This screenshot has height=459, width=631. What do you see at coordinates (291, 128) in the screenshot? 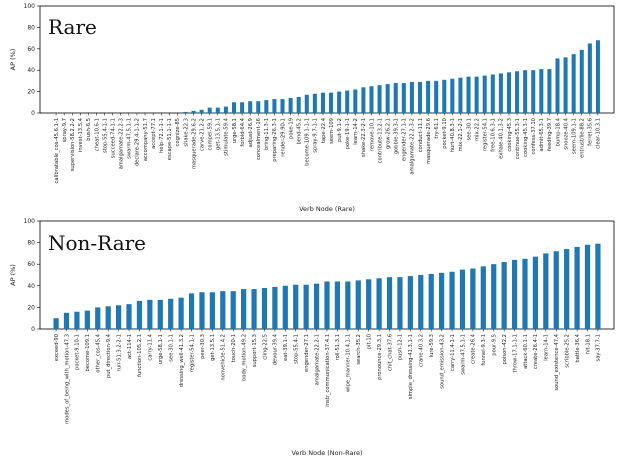
I see `rare-x-tick-label: poke-19` at bounding box center [291, 128].